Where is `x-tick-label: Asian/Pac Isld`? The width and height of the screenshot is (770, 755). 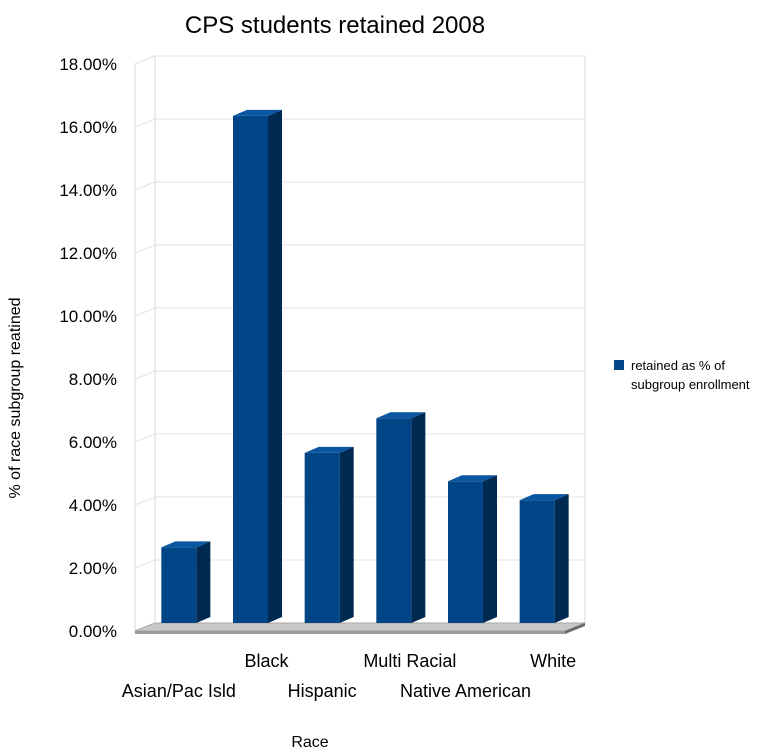
x-tick-label: Asian/Pac Isld is located at coordinates (179, 691).